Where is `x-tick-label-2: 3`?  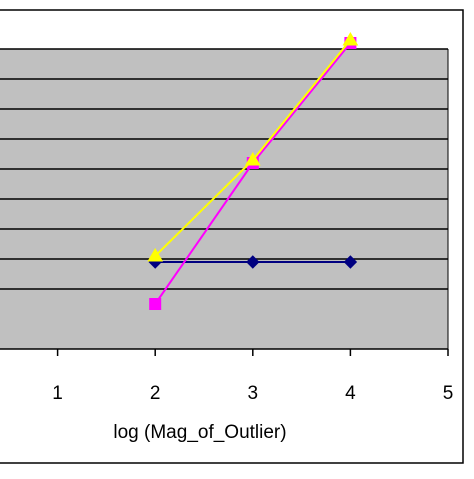
x-tick-label-2: 3 is located at coordinates (253, 393).